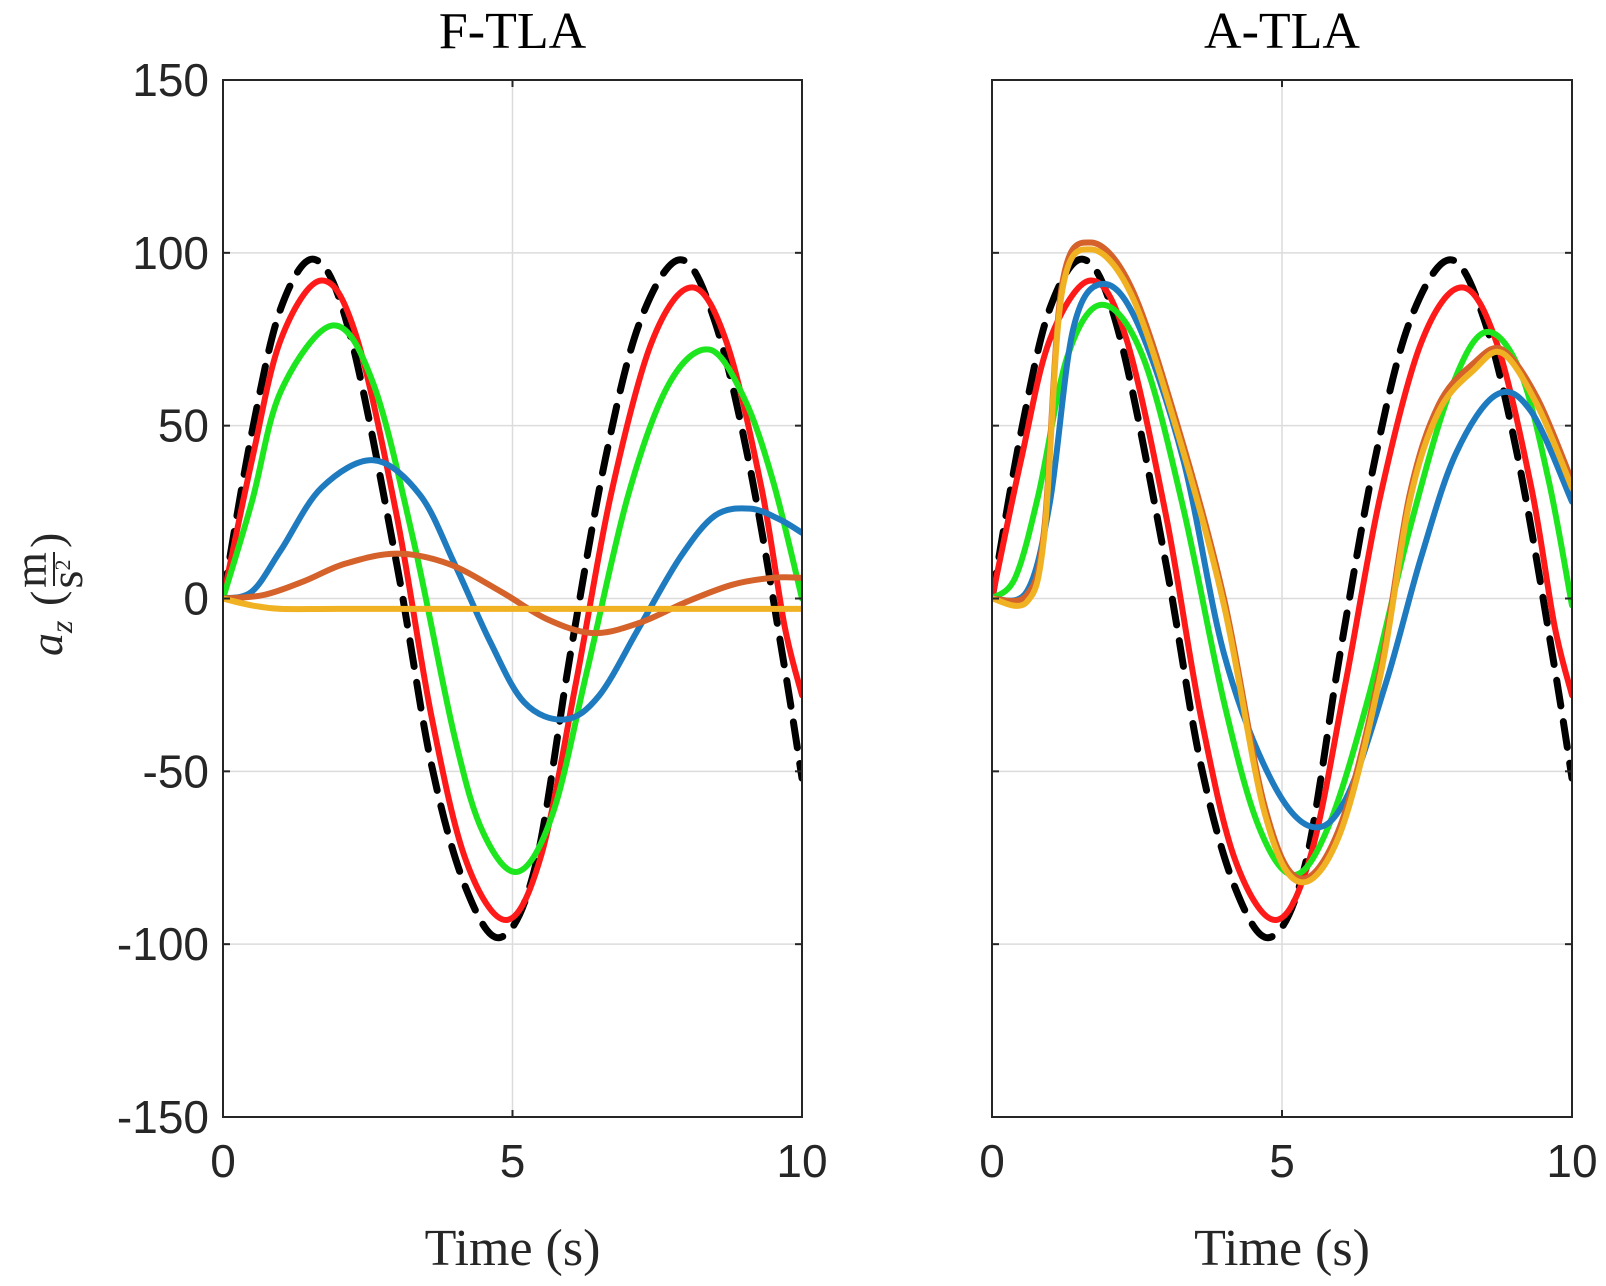 The width and height of the screenshot is (1606, 1286). Describe the element at coordinates (46, 644) in the screenshot. I see `y-label-symbol: a` at that location.